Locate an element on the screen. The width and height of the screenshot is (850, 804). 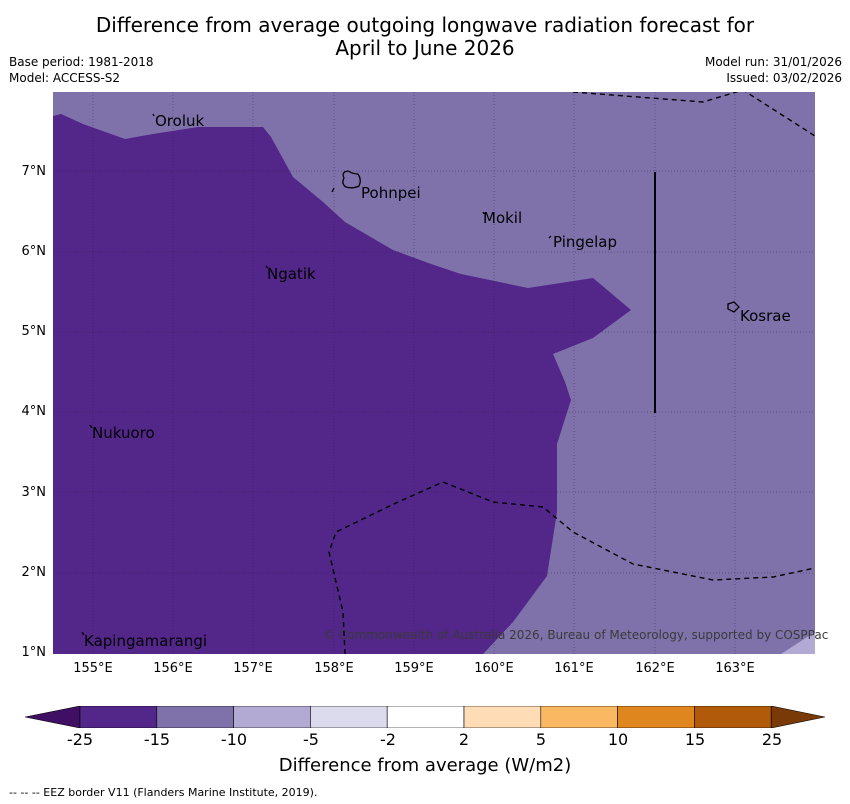
pingelap-mark is located at coordinates (550, 237).